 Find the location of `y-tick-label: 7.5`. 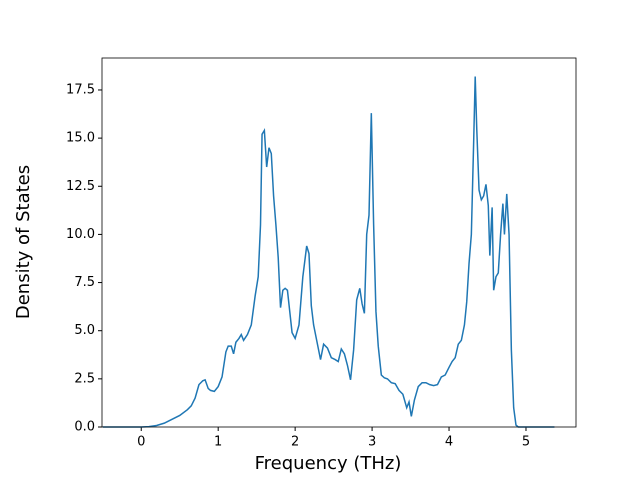

y-tick-label: 7.5 is located at coordinates (84, 282).